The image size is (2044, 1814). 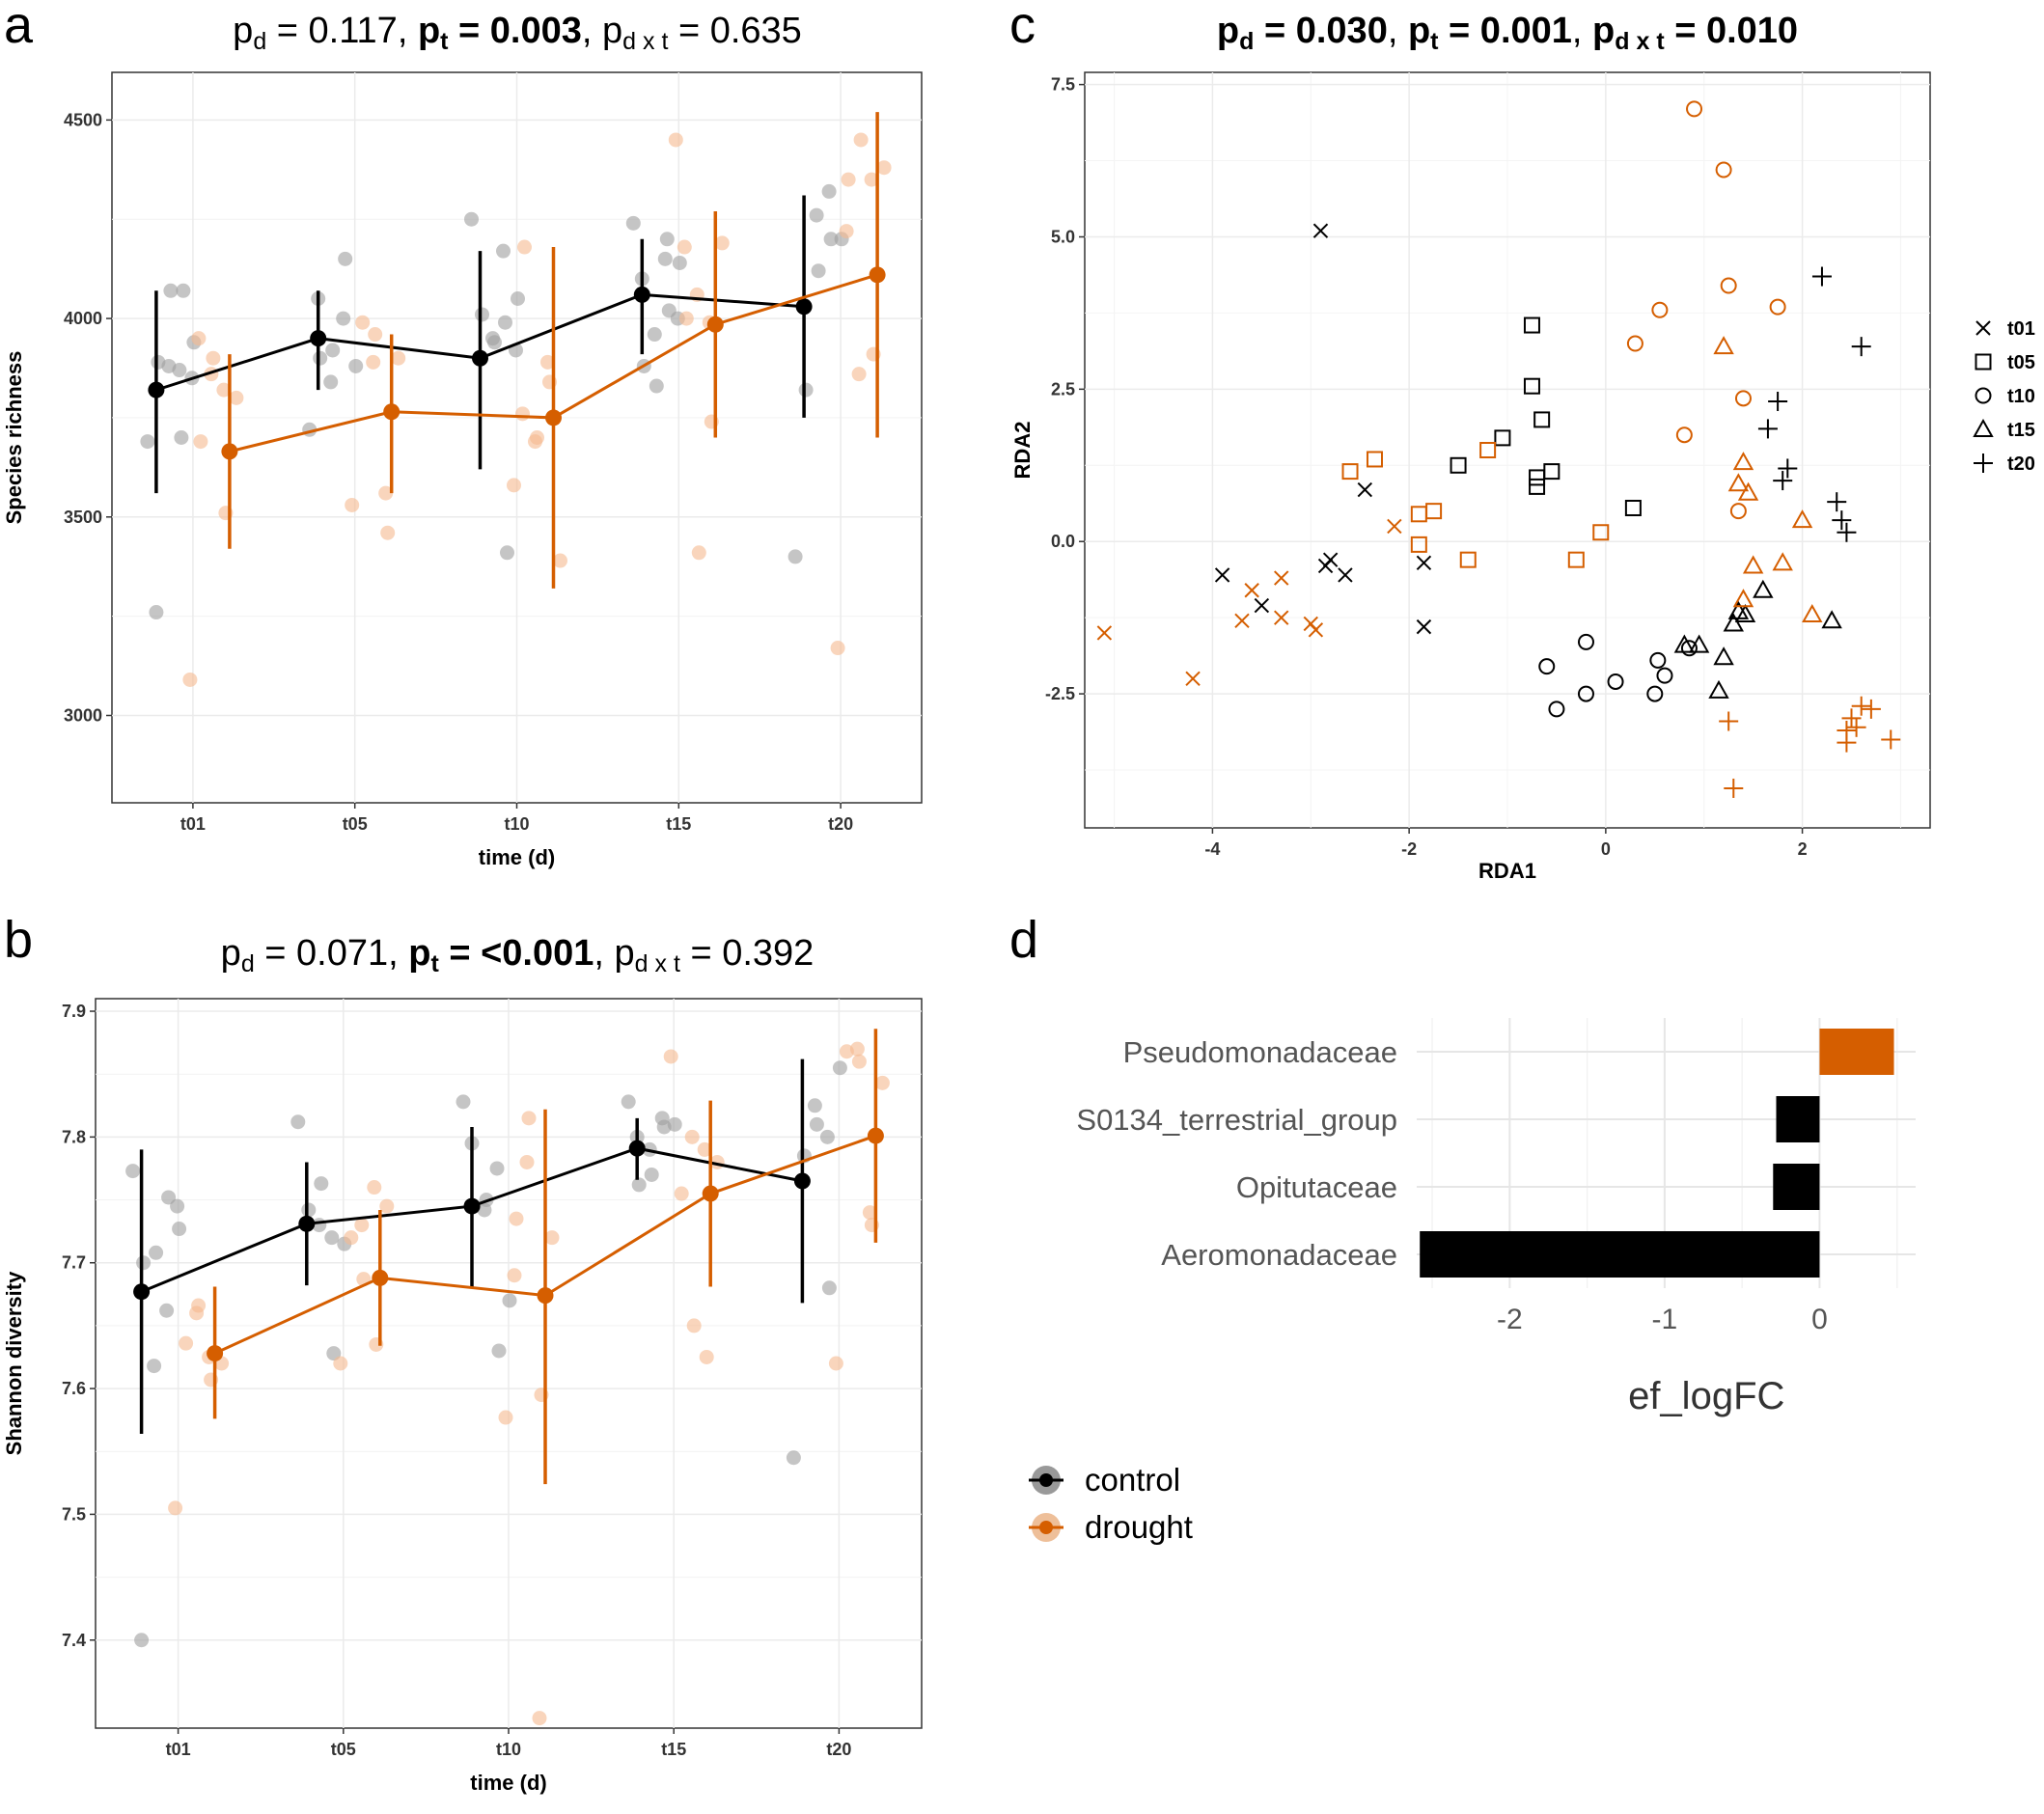 I want to click on x-axis-title: ef_logFC, so click(x=1706, y=1396).